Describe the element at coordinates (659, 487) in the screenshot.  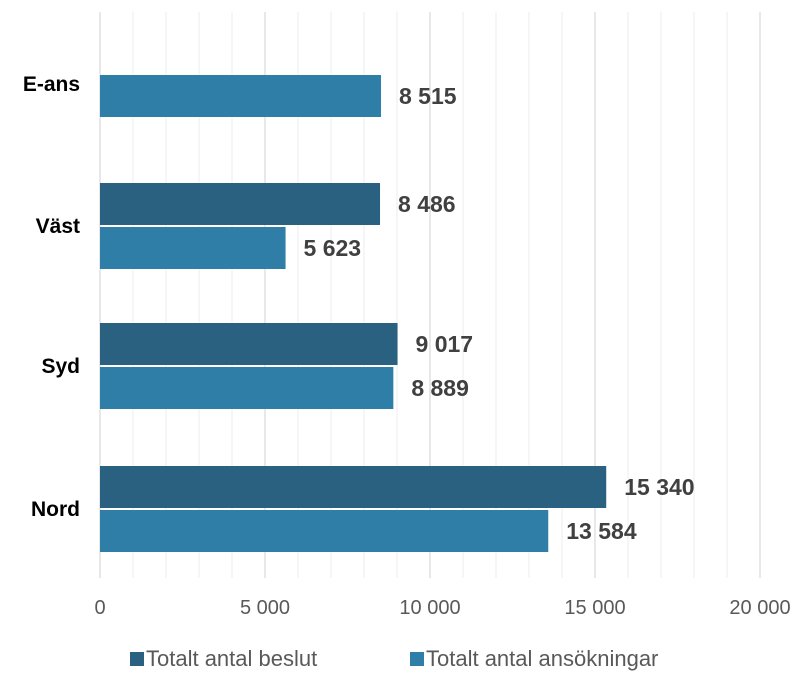
I see `value-label: 15 340` at that location.